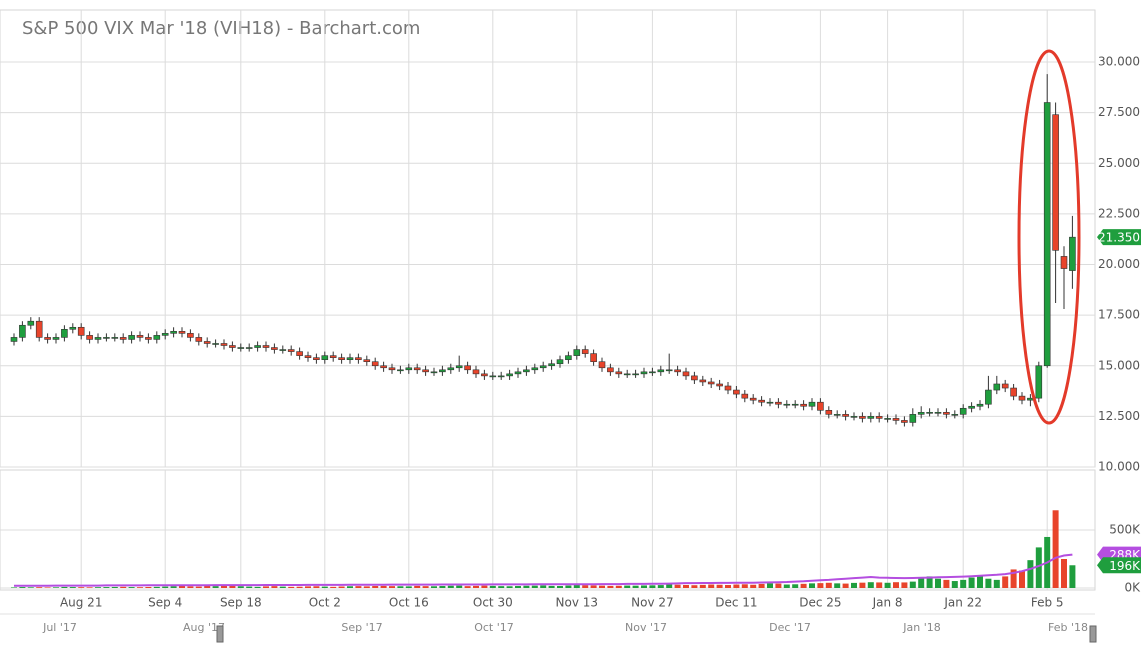  I want to click on x-tick-label: Nov 13, so click(577, 603).